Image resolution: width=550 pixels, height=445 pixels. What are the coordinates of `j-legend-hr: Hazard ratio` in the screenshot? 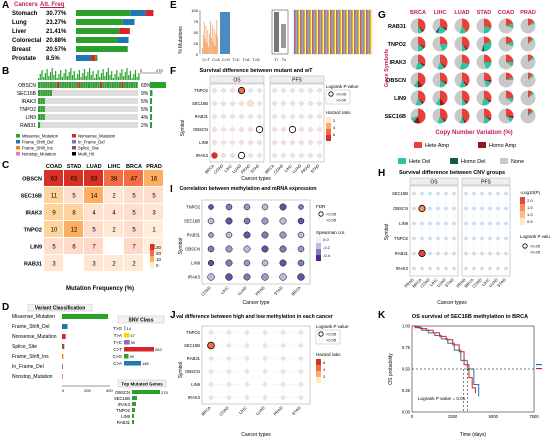 It's located at (328, 354).